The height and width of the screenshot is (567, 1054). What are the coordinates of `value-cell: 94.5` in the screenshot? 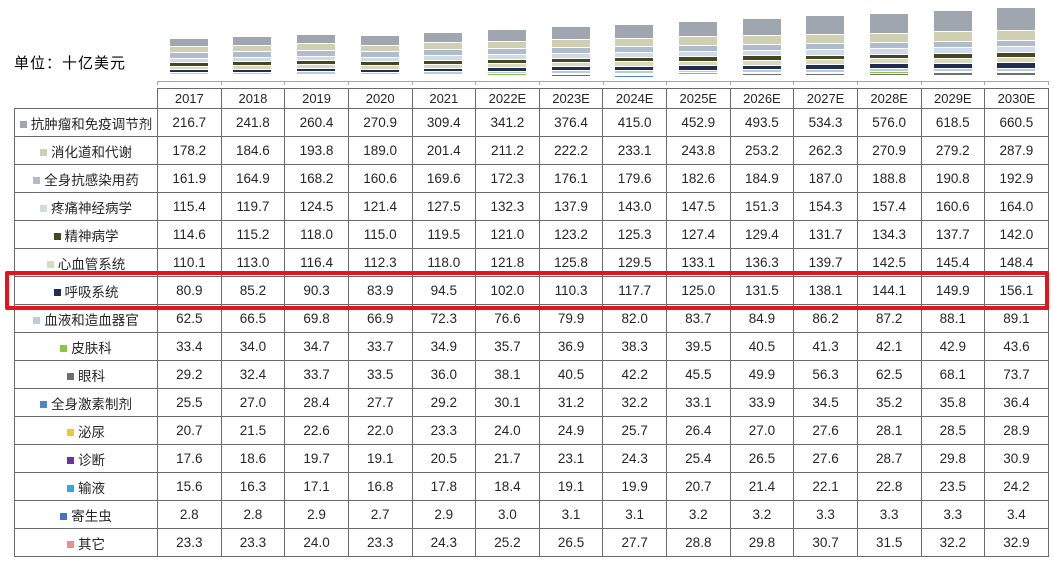 It's located at (444, 290).